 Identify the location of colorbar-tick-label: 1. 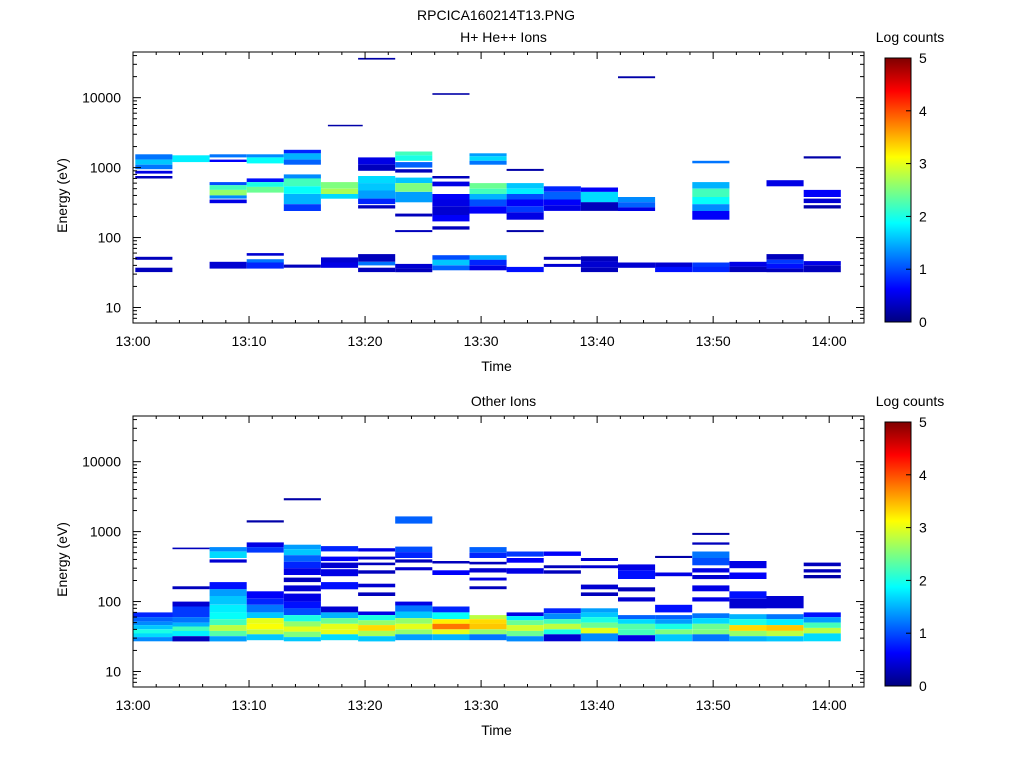
(923, 269).